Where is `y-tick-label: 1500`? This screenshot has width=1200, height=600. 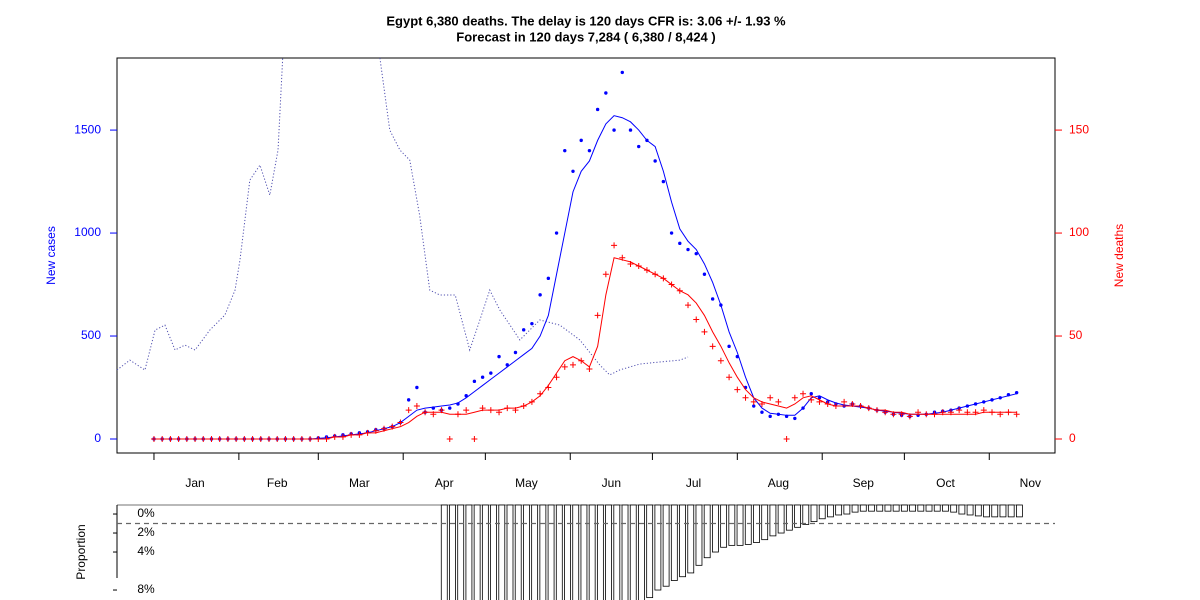
y-tick-label: 1500 is located at coordinates (87, 129).